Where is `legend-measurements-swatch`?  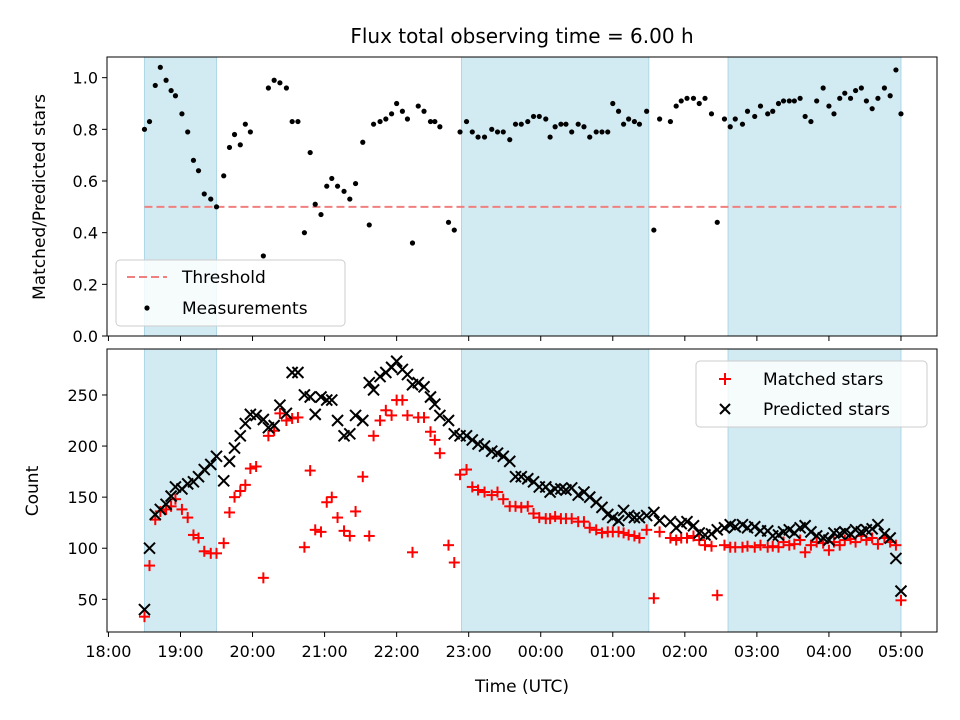 legend-measurements-swatch is located at coordinates (147, 308).